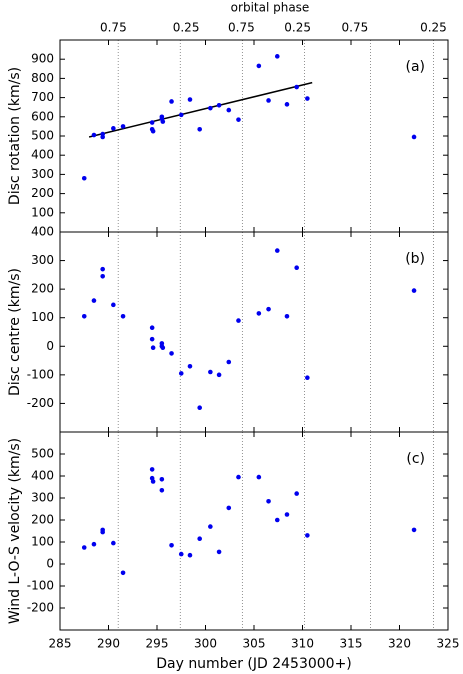 This screenshot has width=463, height=674. I want to click on x-tick-label: 305, so click(254, 644).